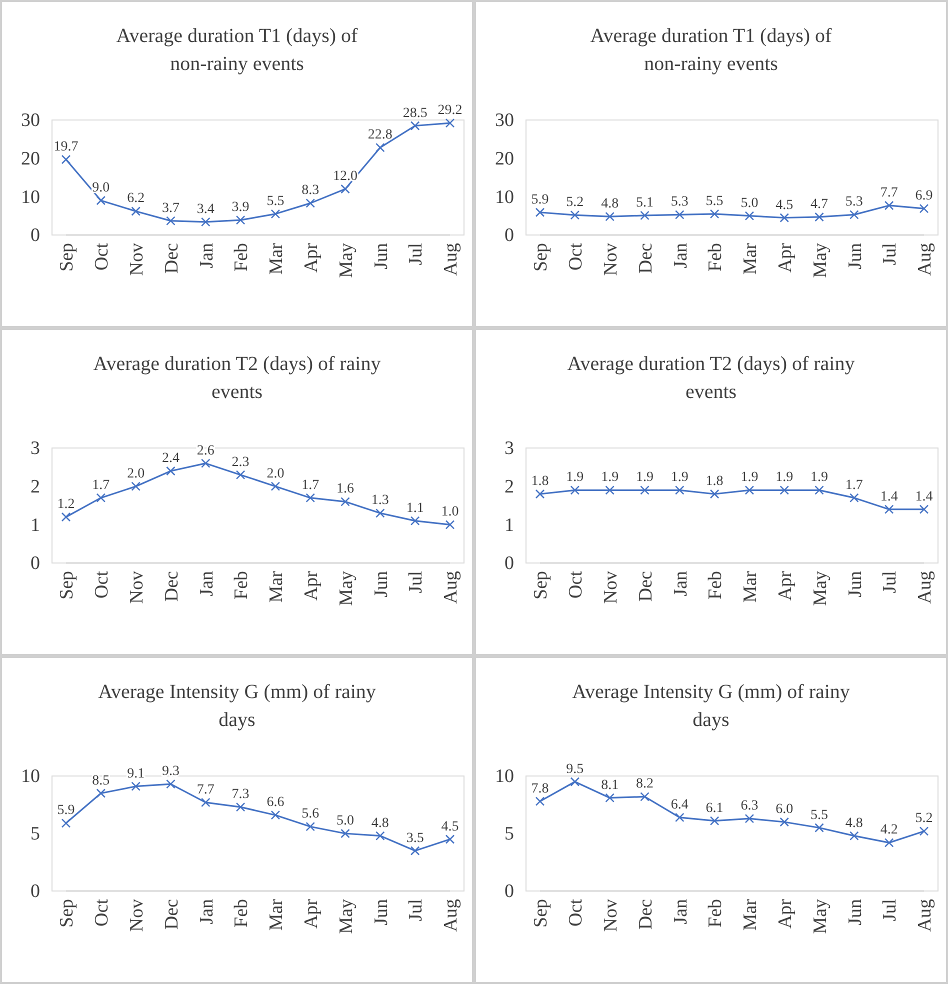 The image size is (948, 985). Describe the element at coordinates (171, 458) in the screenshot. I see `data-label: 2.4` at that location.